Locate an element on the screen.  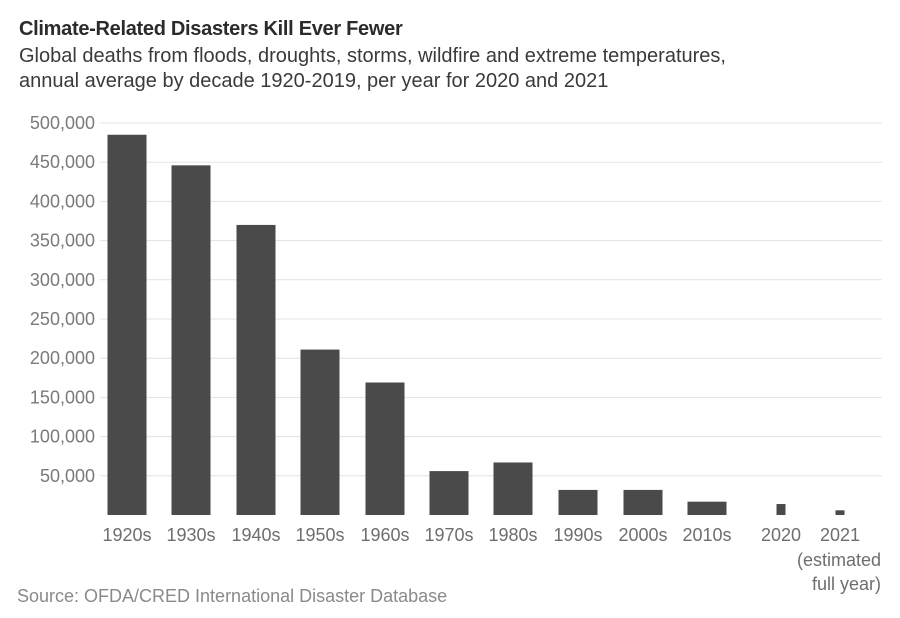
x-tick-label: 1950s is located at coordinates (319, 535).